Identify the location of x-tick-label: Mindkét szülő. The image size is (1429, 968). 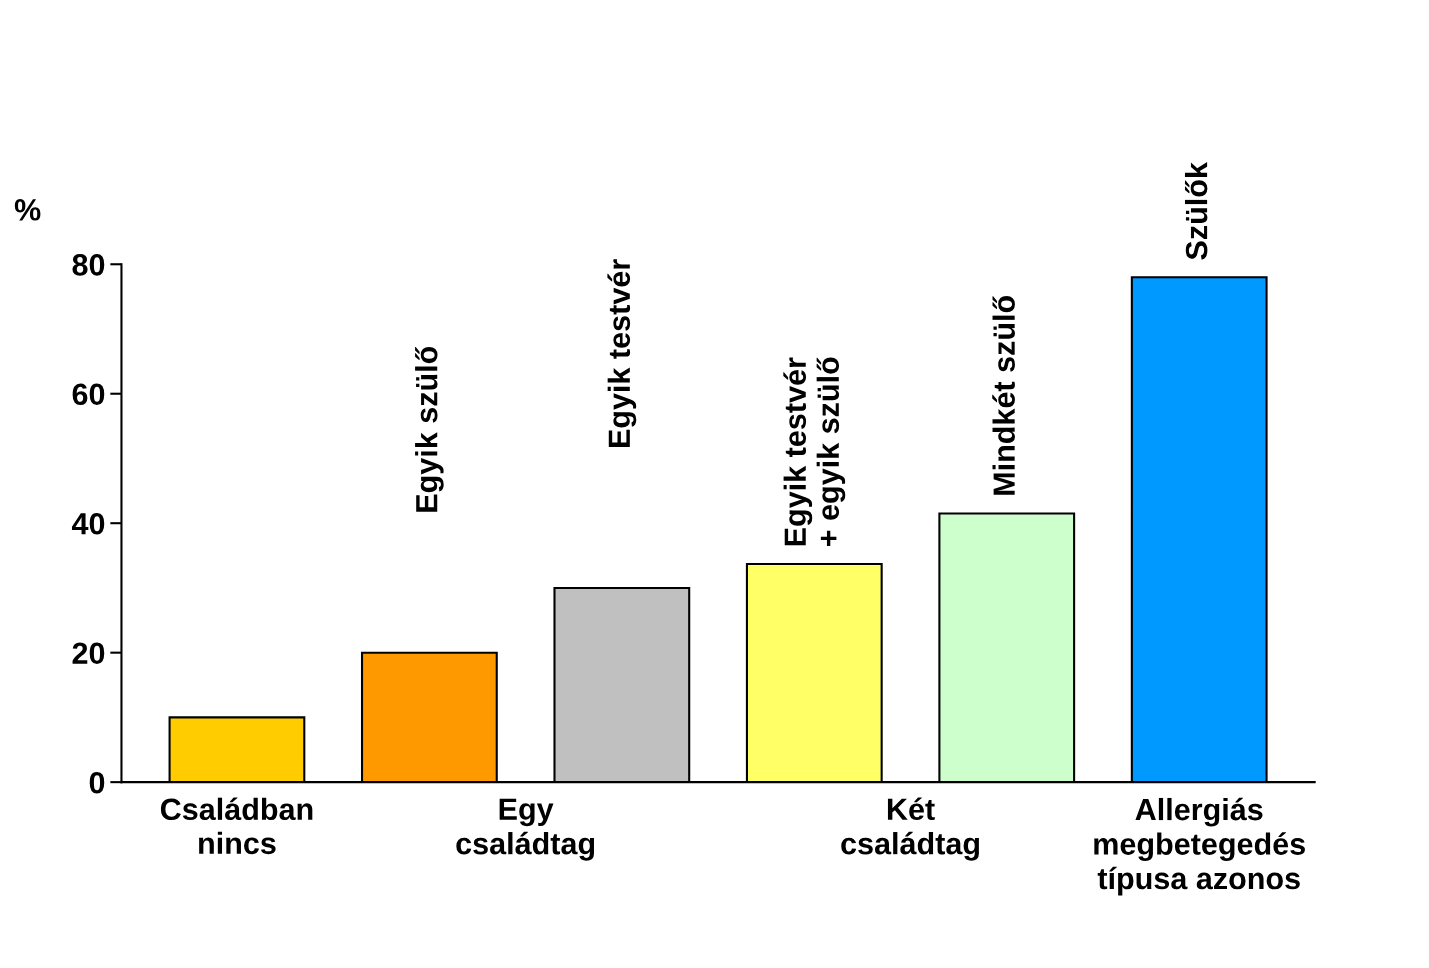
(1003, 395).